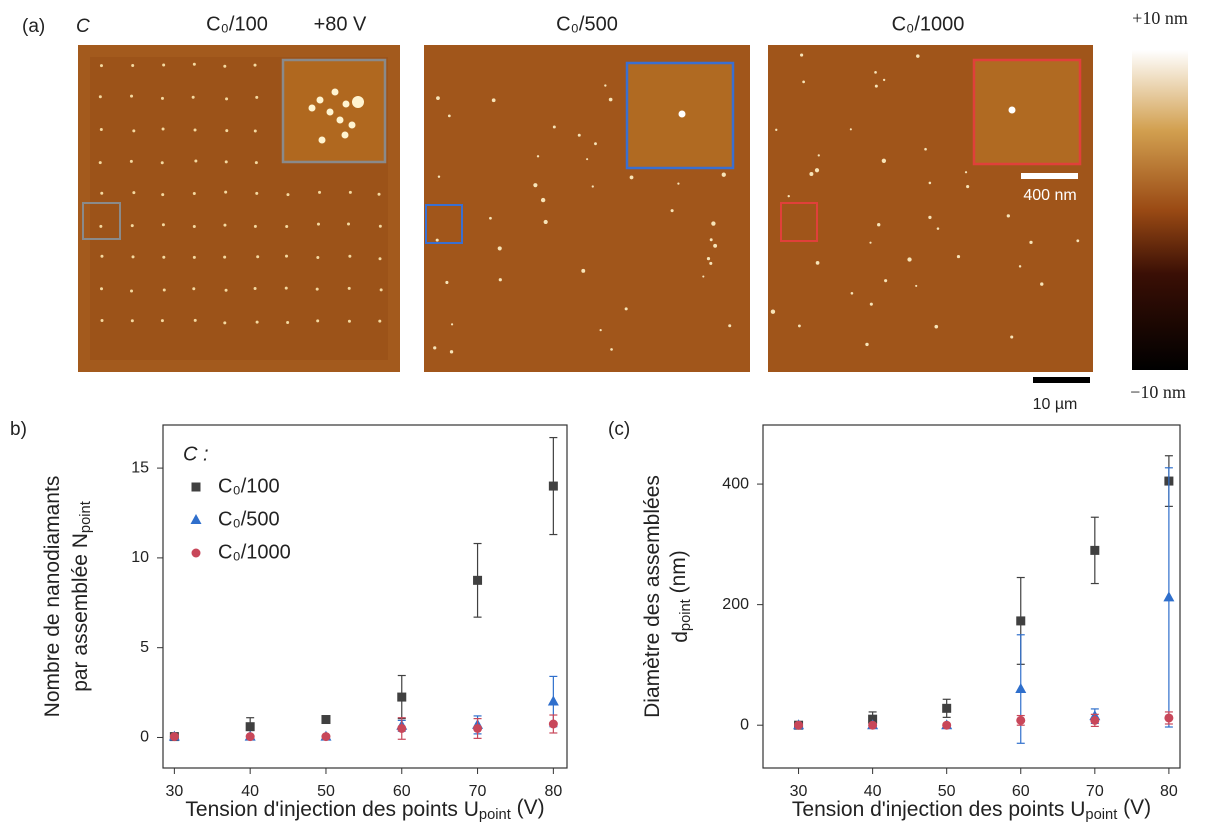 This screenshot has height=829, width=1211. What do you see at coordinates (495, 815) in the screenshot?
I see `x-axis-label-part: point` at bounding box center [495, 815].